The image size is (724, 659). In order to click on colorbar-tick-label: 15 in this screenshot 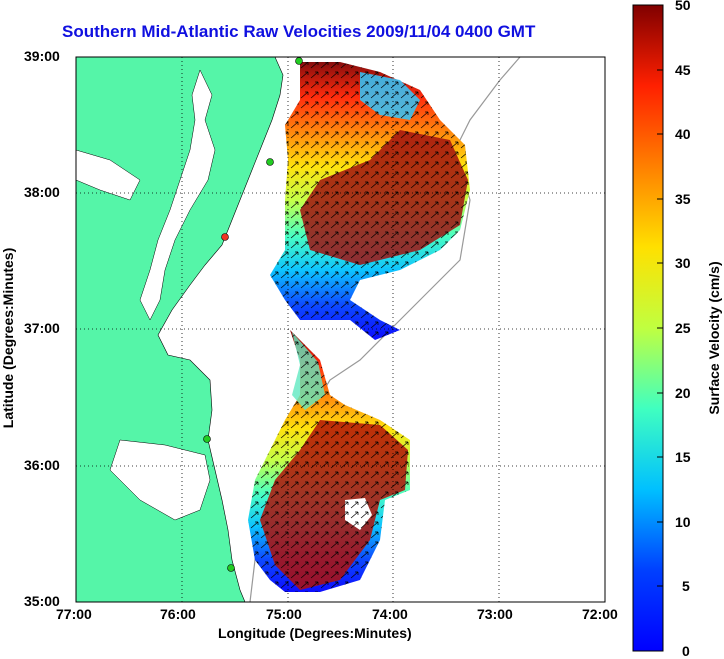, I will do `click(683, 457)`.